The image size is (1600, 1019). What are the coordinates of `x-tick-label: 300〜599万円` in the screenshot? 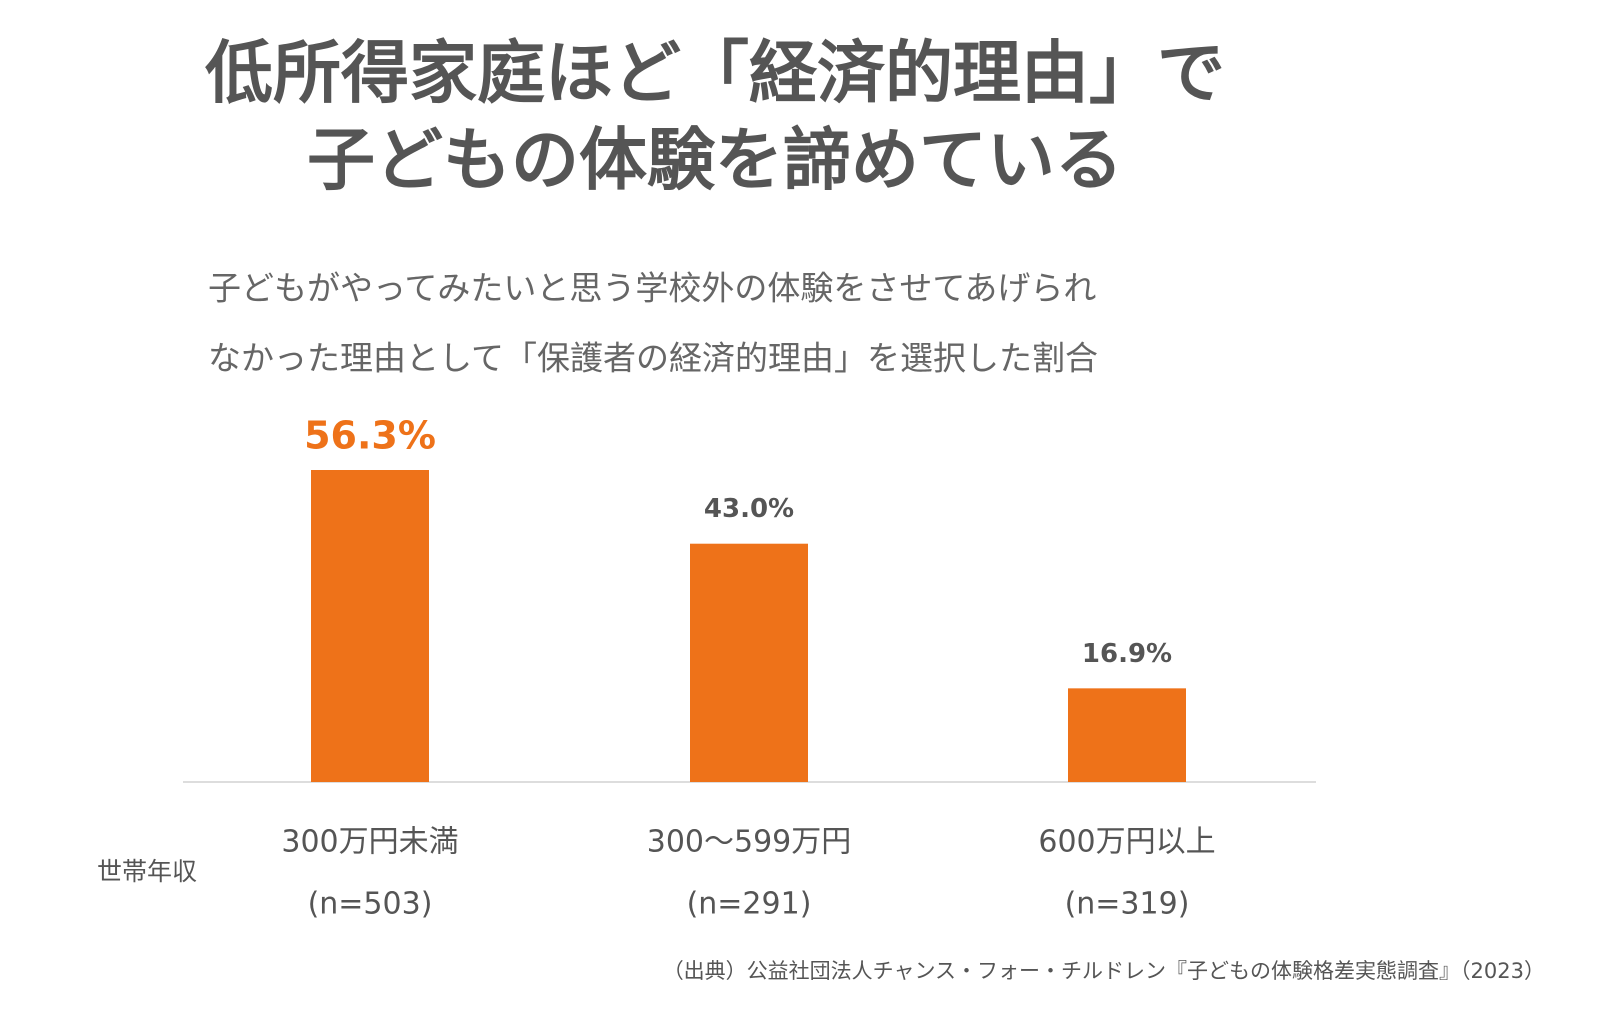 It's located at (749, 842).